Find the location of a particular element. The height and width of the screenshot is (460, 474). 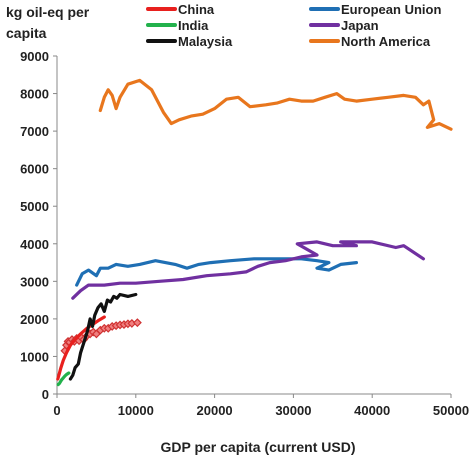

series-line-european-union is located at coordinates (216, 272).